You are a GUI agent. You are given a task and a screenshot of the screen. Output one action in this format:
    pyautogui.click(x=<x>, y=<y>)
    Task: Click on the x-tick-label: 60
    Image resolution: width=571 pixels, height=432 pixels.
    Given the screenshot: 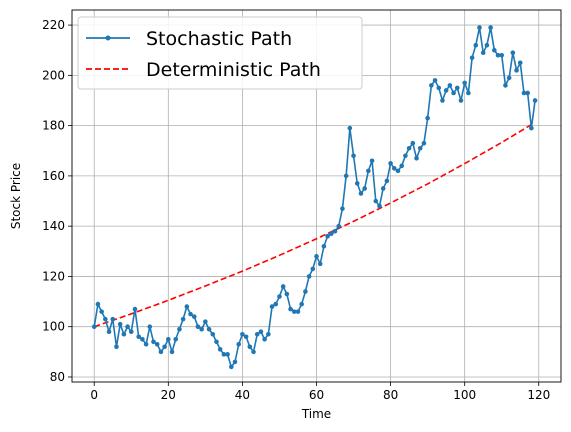 What is the action you would take?
    pyautogui.click(x=316, y=395)
    